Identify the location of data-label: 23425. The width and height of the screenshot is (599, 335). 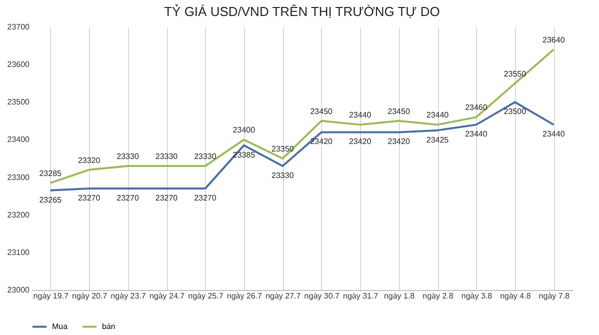
(438, 139).